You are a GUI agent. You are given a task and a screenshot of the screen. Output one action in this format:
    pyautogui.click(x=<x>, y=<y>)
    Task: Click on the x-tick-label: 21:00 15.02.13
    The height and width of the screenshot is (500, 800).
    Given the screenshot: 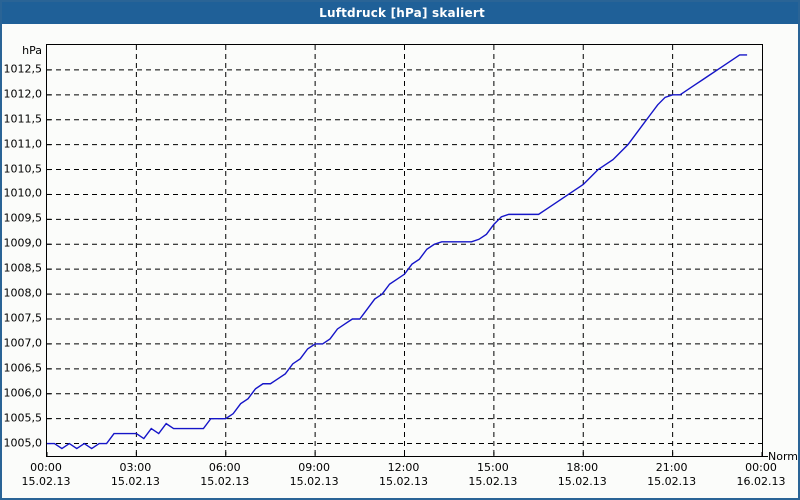 What is the action you would take?
    pyautogui.click(x=671, y=475)
    